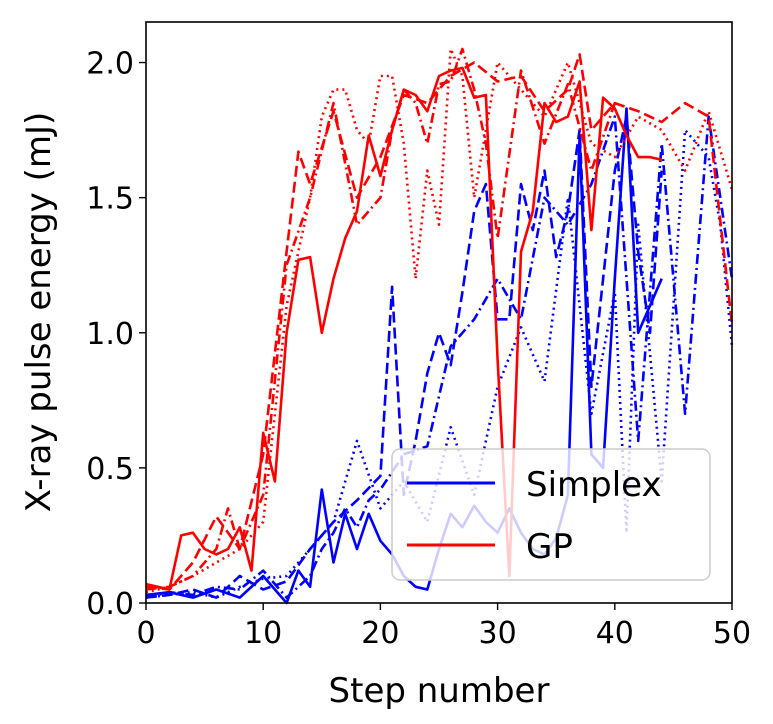 The width and height of the screenshot is (773, 724). What do you see at coordinates (39, 312) in the screenshot?
I see `y-axis-label: X-ray pulse energy (mJ)` at bounding box center [39, 312].